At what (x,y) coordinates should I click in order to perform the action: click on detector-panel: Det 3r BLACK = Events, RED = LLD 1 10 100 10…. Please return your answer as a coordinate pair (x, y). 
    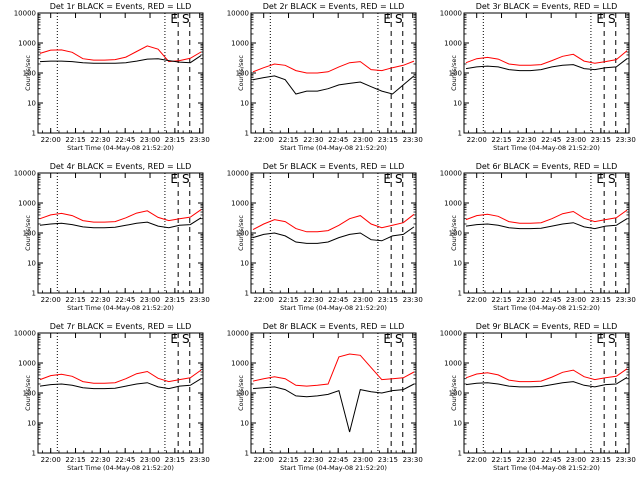
    Looking at the image, I should click on (538, 77).